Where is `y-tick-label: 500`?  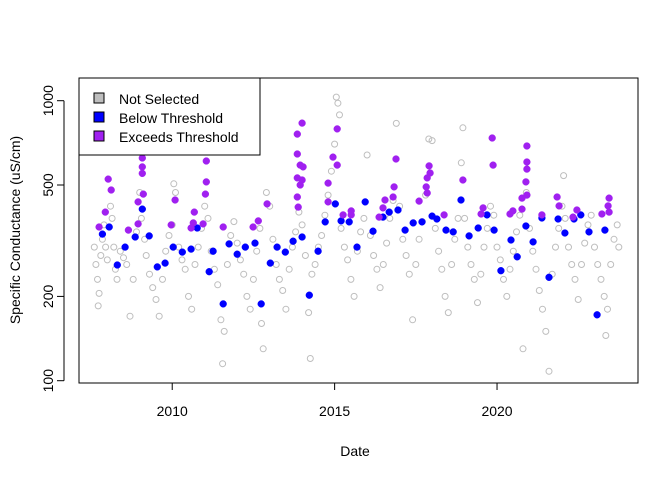 y-tick-label: 500 is located at coordinates (48, 185).